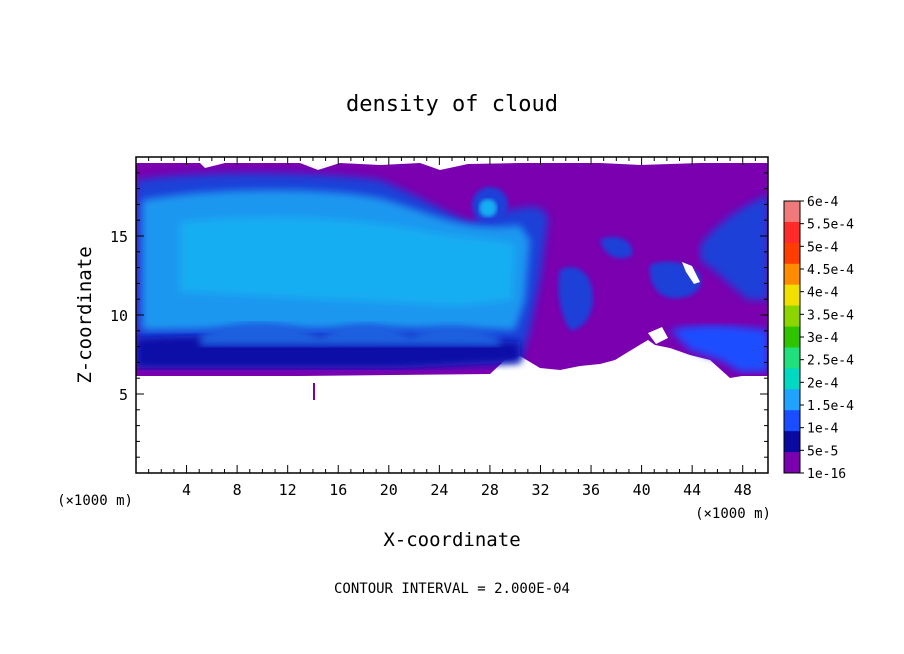 Image resolution: width=904 pixels, height=654 pixels. Describe the element at coordinates (237, 490) in the screenshot. I see `x-tick-label: 8` at that location.